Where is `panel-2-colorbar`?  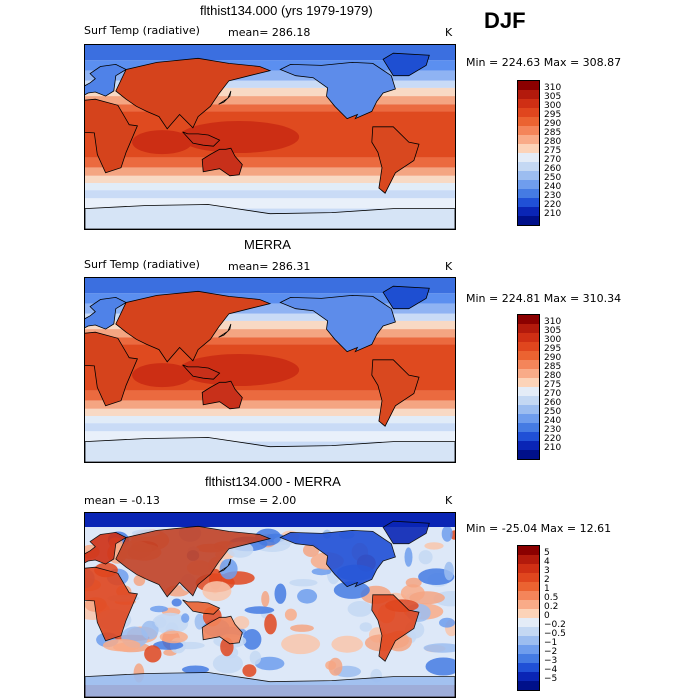
panel-2-colorbar is located at coordinates (528, 387).